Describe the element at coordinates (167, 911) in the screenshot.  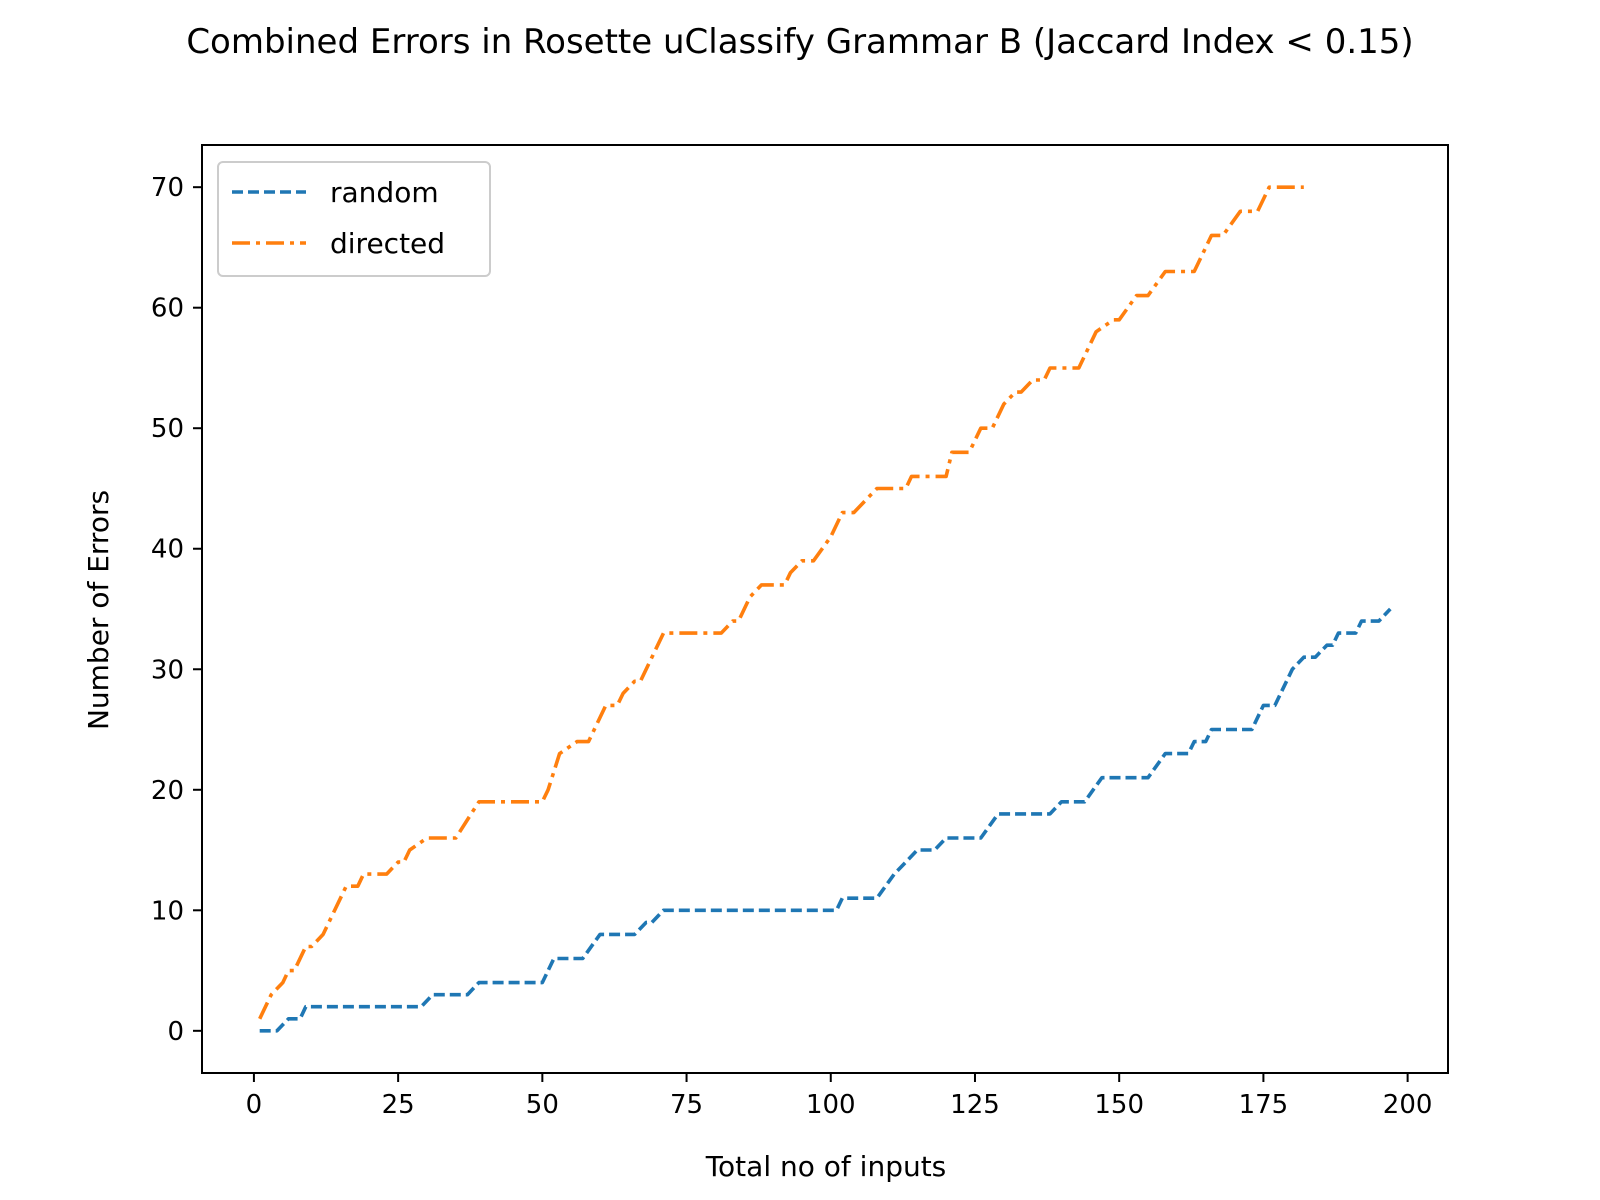
I see `y-tick-label: 10` at that location.